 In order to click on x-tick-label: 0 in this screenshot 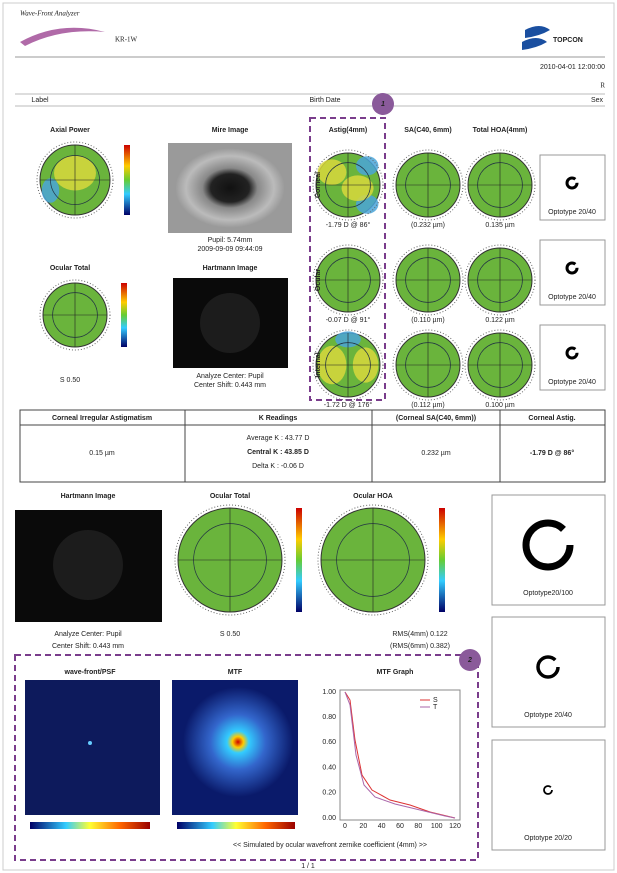, I will do `click(345, 826)`.